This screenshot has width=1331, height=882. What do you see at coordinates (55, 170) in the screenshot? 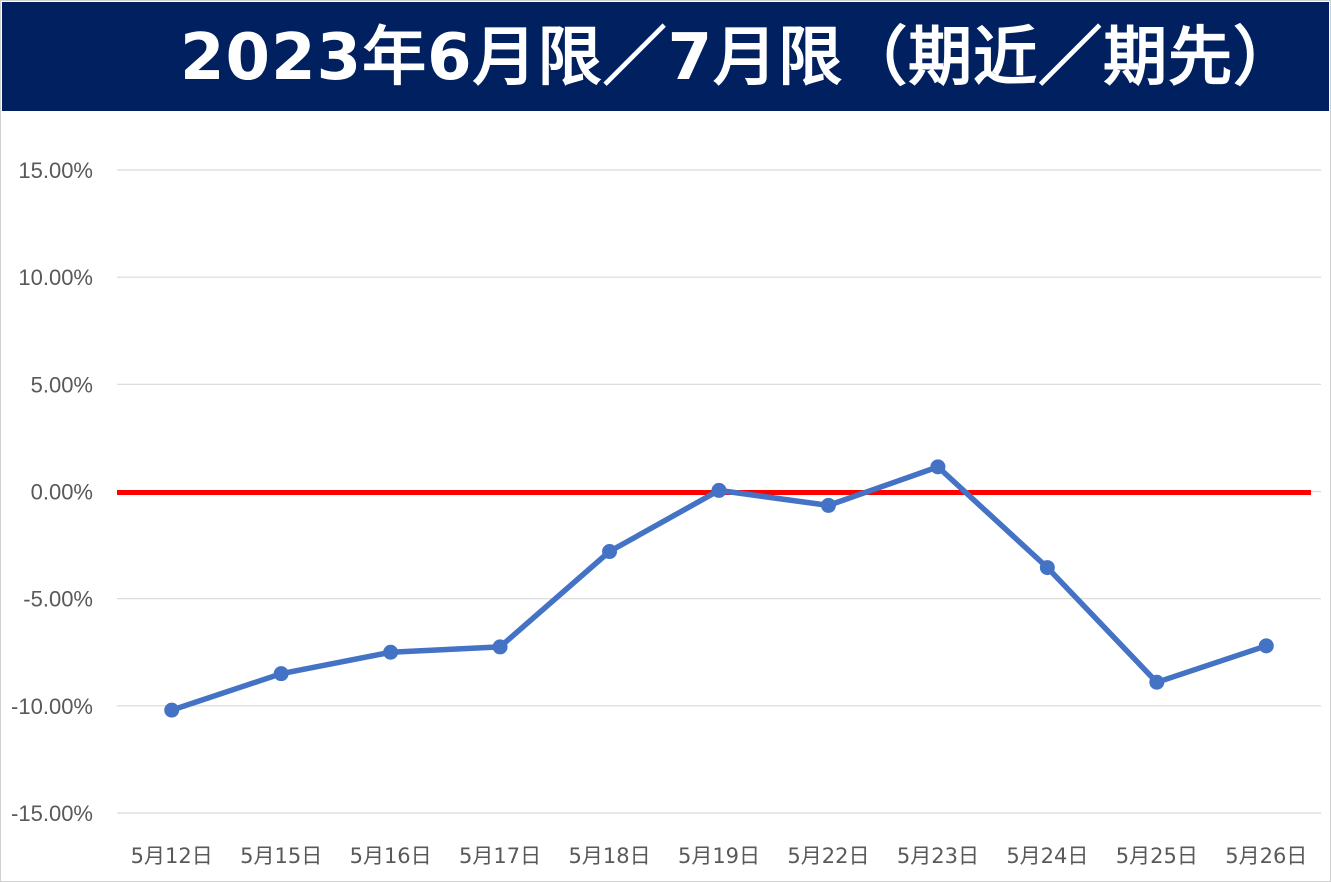
I see `y-tick-label: 15.00%` at bounding box center [55, 170].